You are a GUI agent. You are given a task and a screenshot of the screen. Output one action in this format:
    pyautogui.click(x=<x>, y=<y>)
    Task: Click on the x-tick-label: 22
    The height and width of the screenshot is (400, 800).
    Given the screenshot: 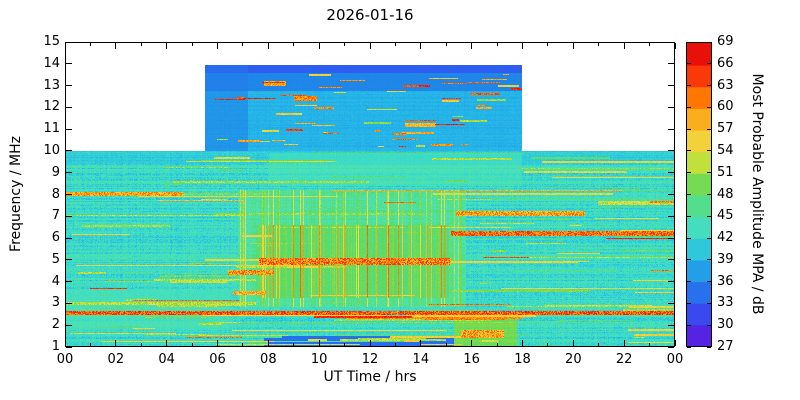 What is the action you would take?
    pyautogui.click(x=624, y=359)
    